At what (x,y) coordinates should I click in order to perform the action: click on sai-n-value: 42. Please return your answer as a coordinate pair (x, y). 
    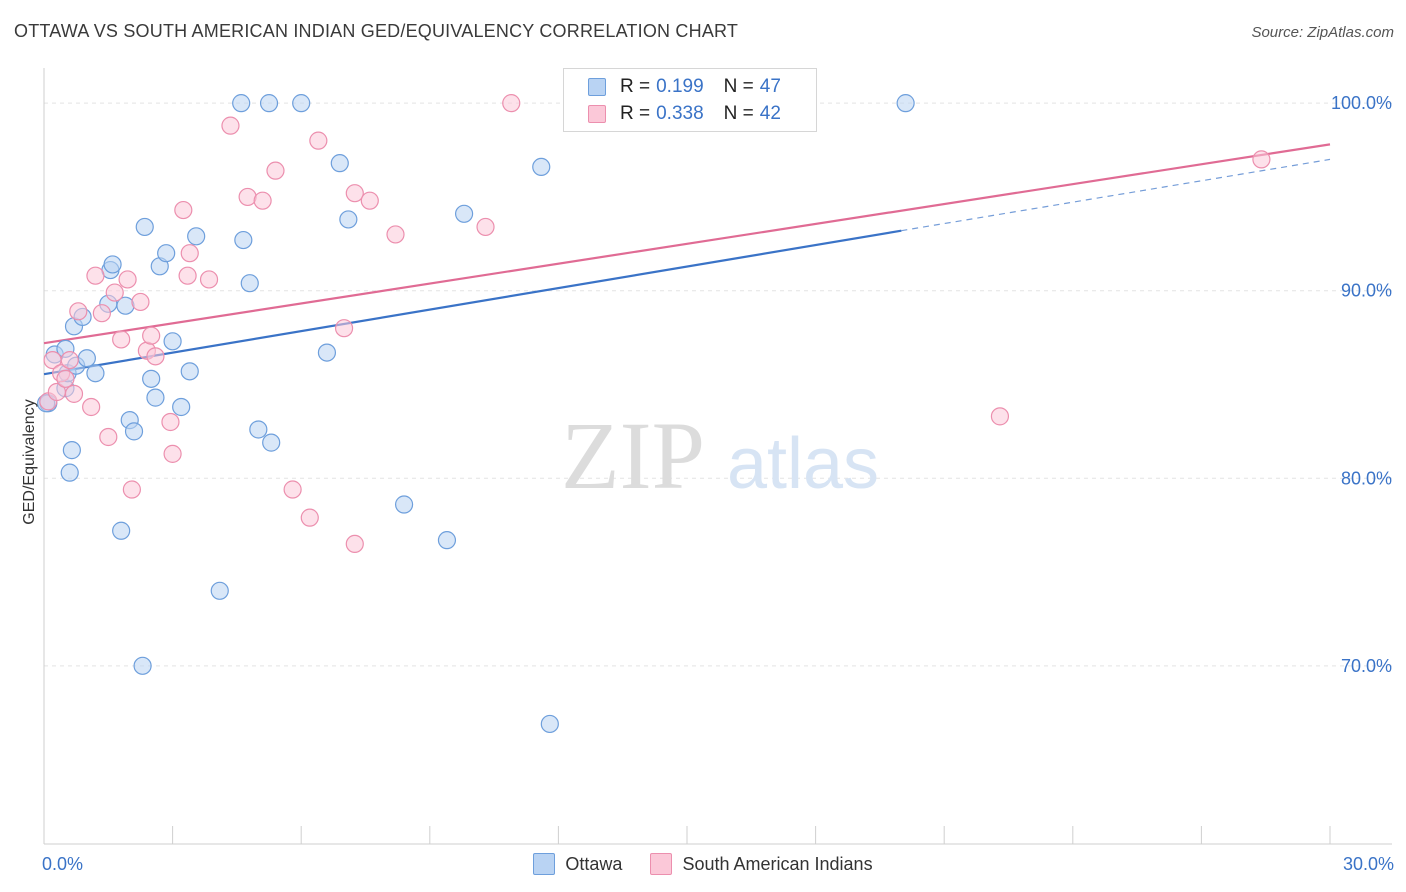
    Looking at the image, I should click on (770, 113).